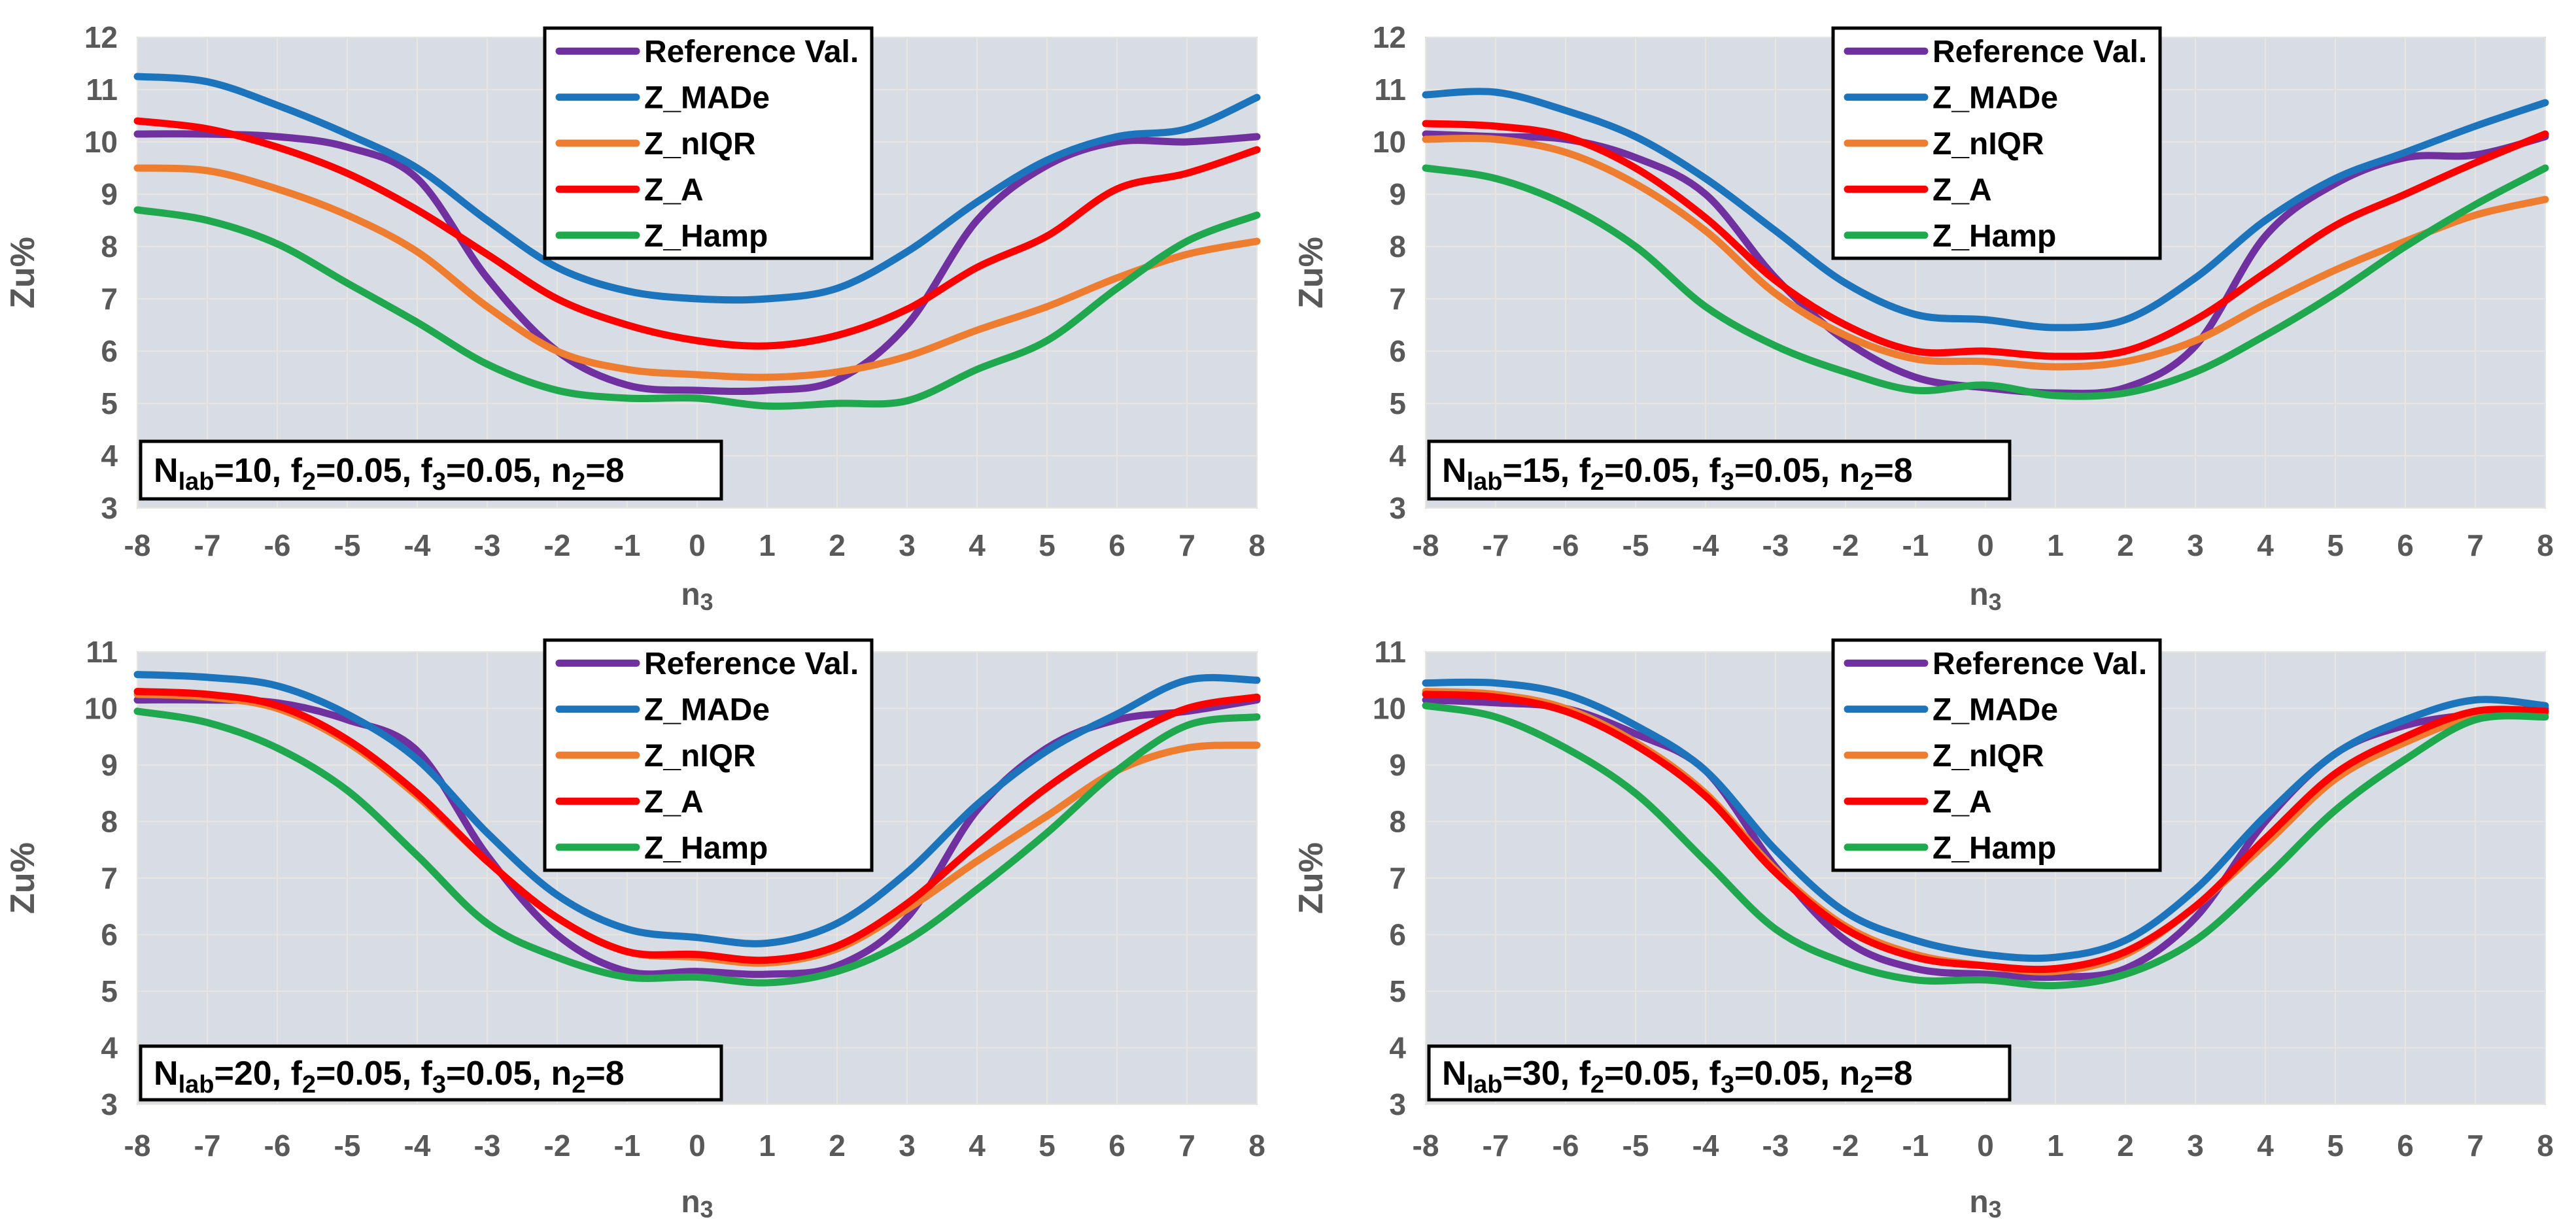 The width and height of the screenshot is (2576, 1224). I want to click on annotation-box, so click(431, 470).